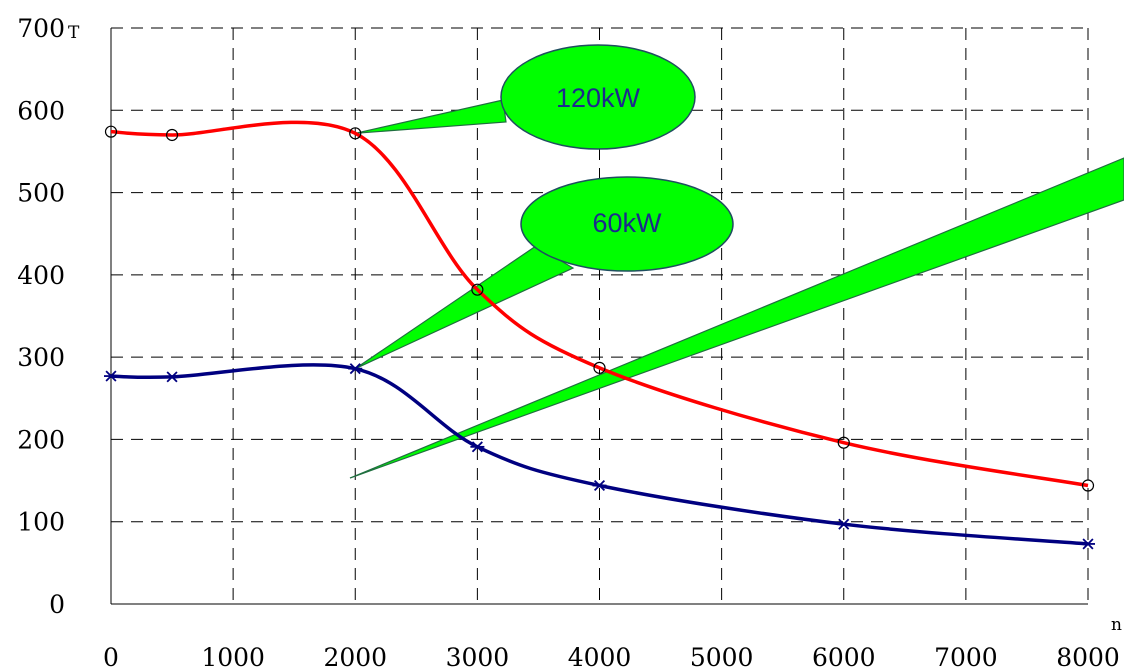  I want to click on callout-60kw-label: 60kW, so click(627, 223).